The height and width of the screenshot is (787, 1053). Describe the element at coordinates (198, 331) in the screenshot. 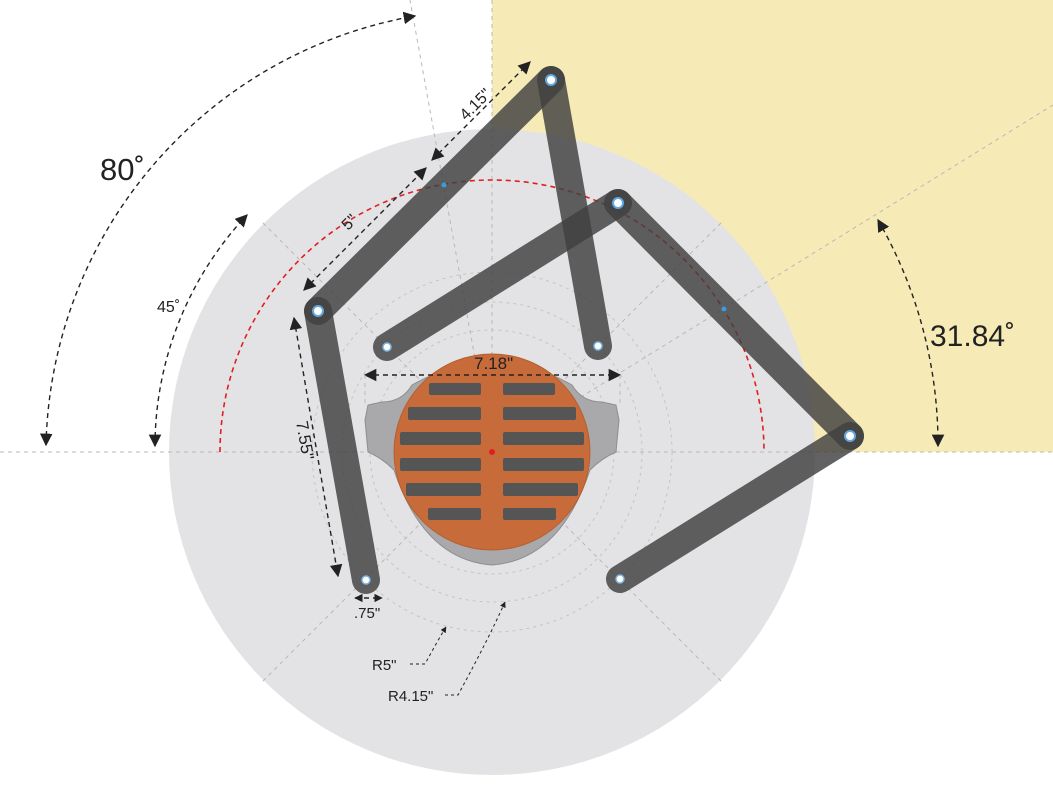

I see `angle-45-arc` at that location.